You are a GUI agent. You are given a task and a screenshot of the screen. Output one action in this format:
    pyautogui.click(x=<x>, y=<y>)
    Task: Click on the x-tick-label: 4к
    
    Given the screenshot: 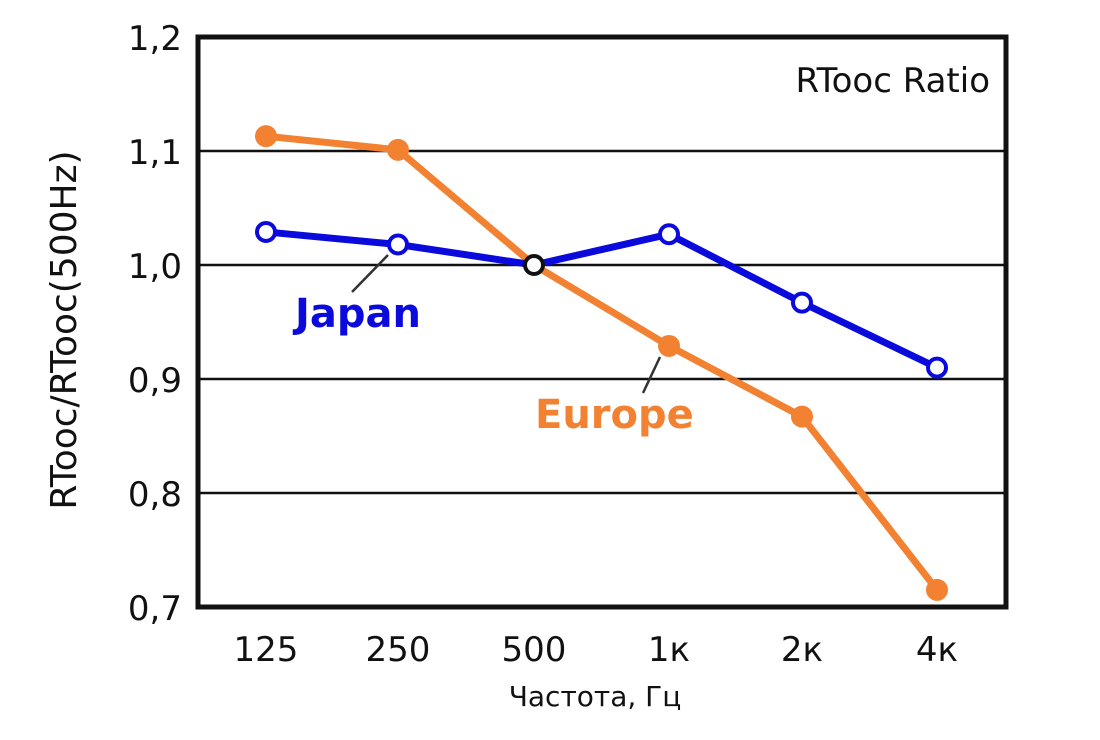 What is the action you would take?
    pyautogui.click(x=937, y=650)
    